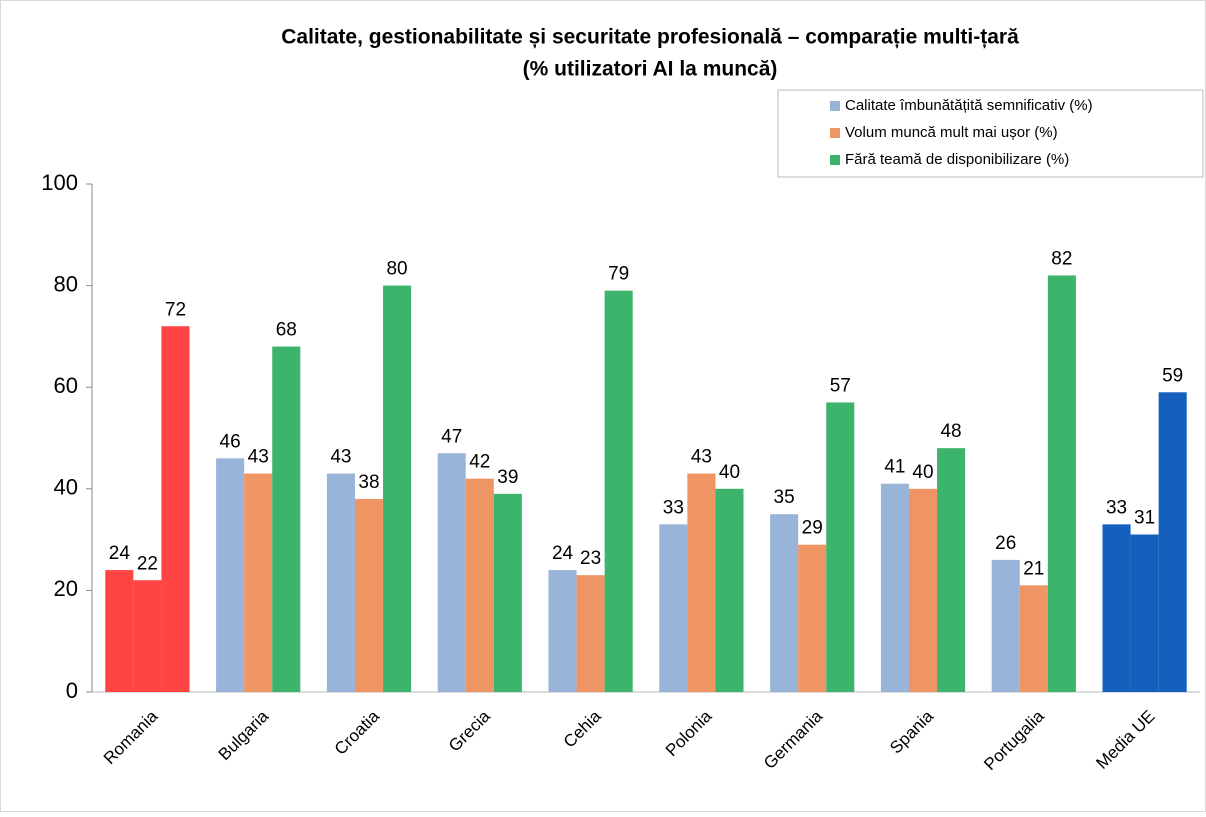 This screenshot has height=817, width=1206. What do you see at coordinates (147, 563) in the screenshot?
I see `data-label: 22` at bounding box center [147, 563].